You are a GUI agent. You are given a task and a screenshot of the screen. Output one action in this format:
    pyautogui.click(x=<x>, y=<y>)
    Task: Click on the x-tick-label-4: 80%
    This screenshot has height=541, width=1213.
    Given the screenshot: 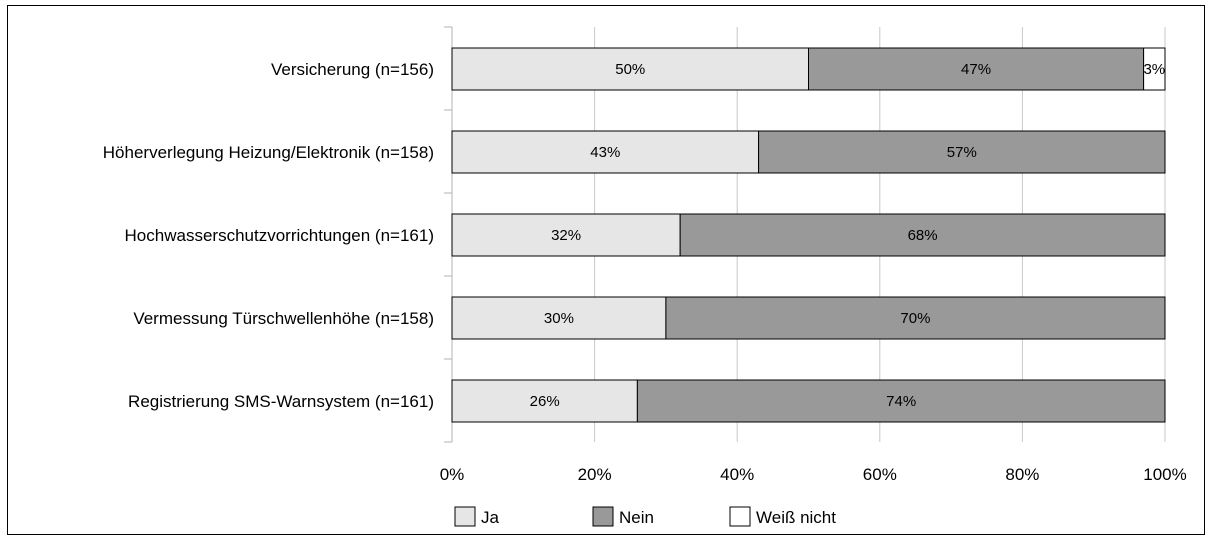 What is the action you would take?
    pyautogui.click(x=1022, y=474)
    